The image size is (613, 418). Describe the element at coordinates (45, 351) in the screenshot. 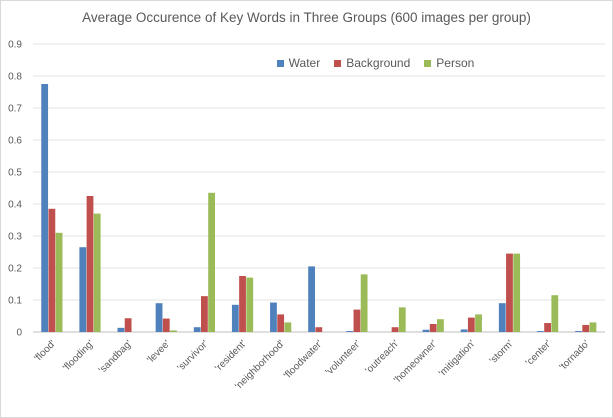

I see `x-tick-label: 'flood'` at that location.